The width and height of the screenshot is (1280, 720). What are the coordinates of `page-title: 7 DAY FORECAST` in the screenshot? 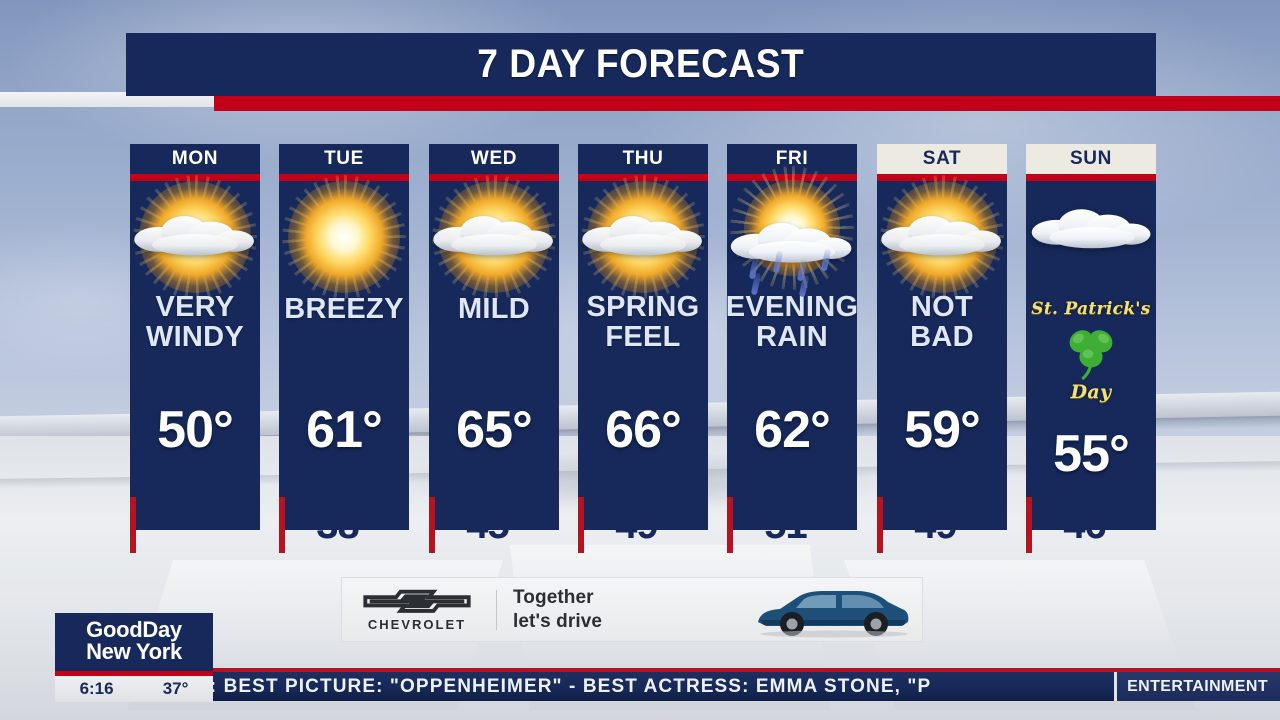 It's located at (641, 64).